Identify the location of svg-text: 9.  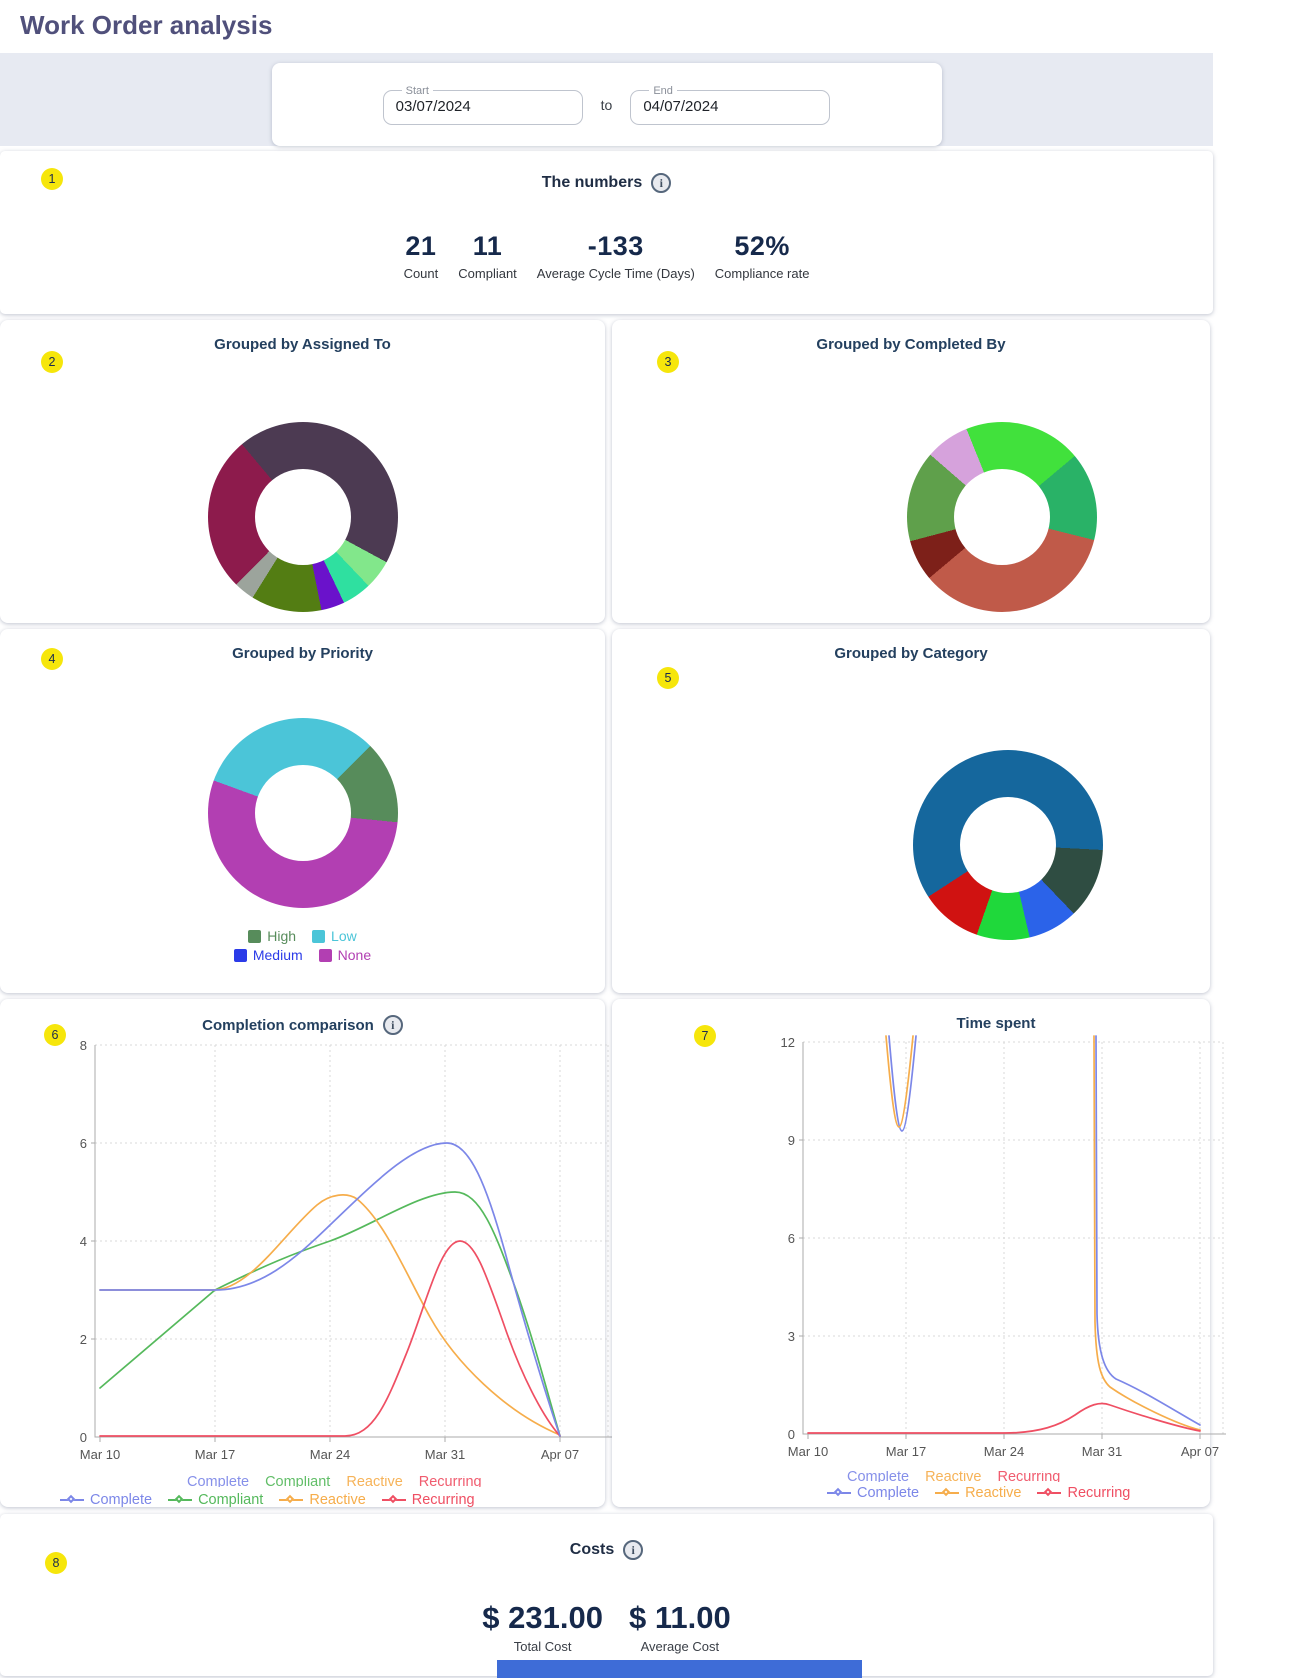
(791, 1140).